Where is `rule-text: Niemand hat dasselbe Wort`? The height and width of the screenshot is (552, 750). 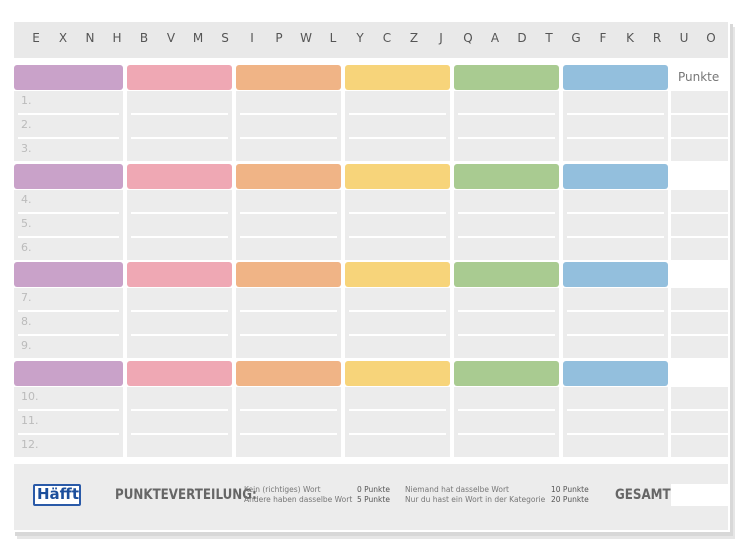
rule-text: Niemand hat dasselbe Wort is located at coordinates (457, 489).